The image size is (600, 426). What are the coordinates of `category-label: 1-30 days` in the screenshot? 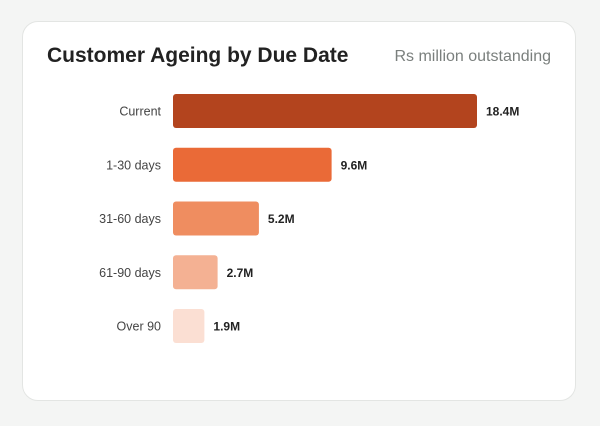 It's located at (133, 165).